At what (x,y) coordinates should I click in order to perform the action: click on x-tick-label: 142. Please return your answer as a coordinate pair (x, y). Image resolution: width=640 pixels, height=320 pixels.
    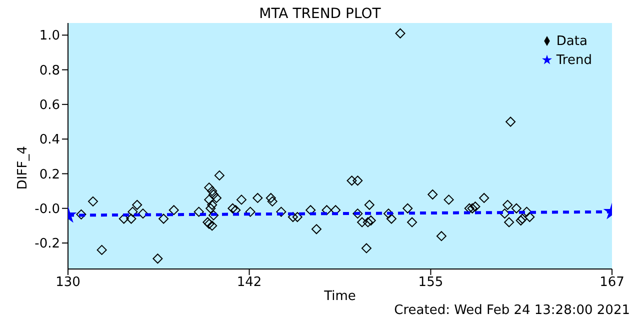
    Looking at the image, I should click on (249, 282).